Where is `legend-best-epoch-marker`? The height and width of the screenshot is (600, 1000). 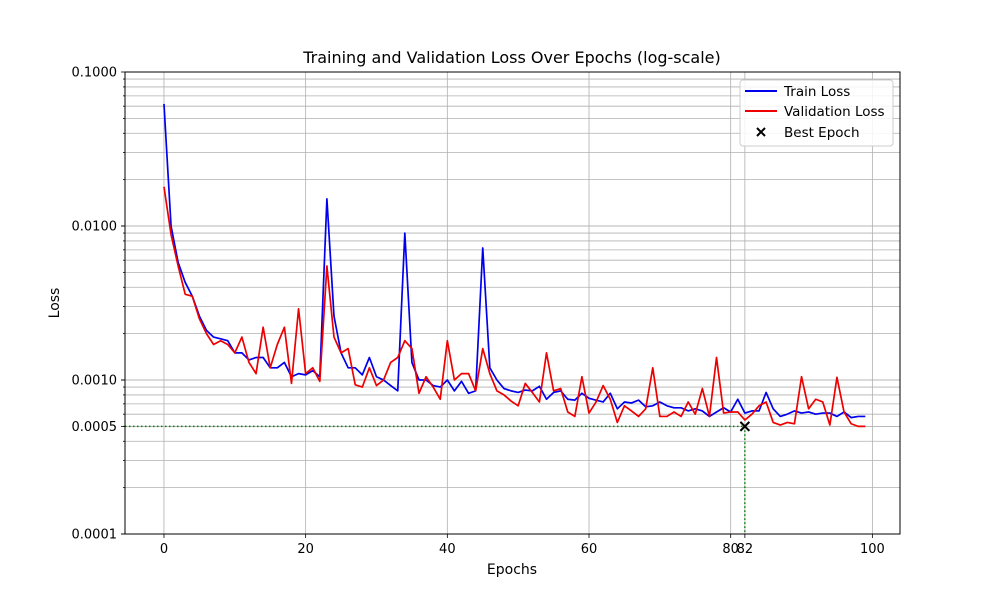 legend-best-epoch-marker is located at coordinates (761, 132).